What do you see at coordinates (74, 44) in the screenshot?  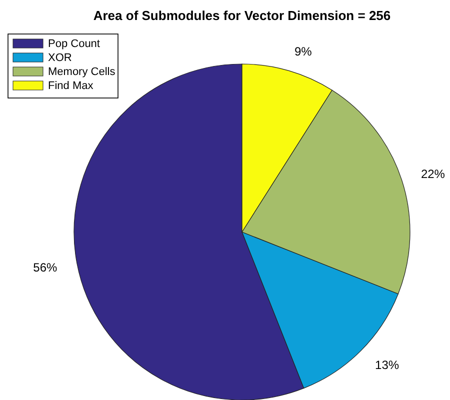 I see `legend-label: Pop Count` at bounding box center [74, 44].